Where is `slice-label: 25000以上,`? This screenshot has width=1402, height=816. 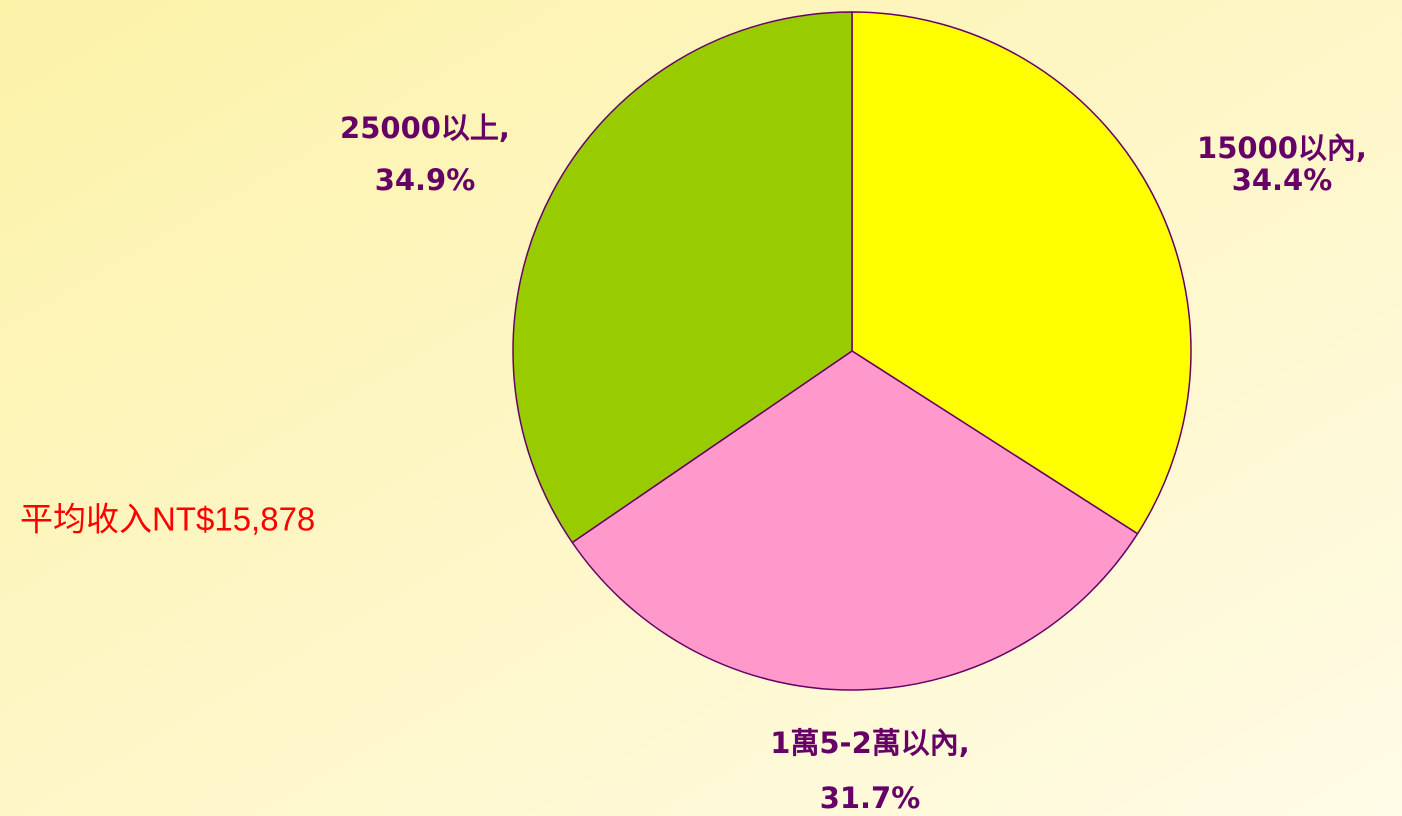 slice-label: 25000以上, is located at coordinates (425, 128).